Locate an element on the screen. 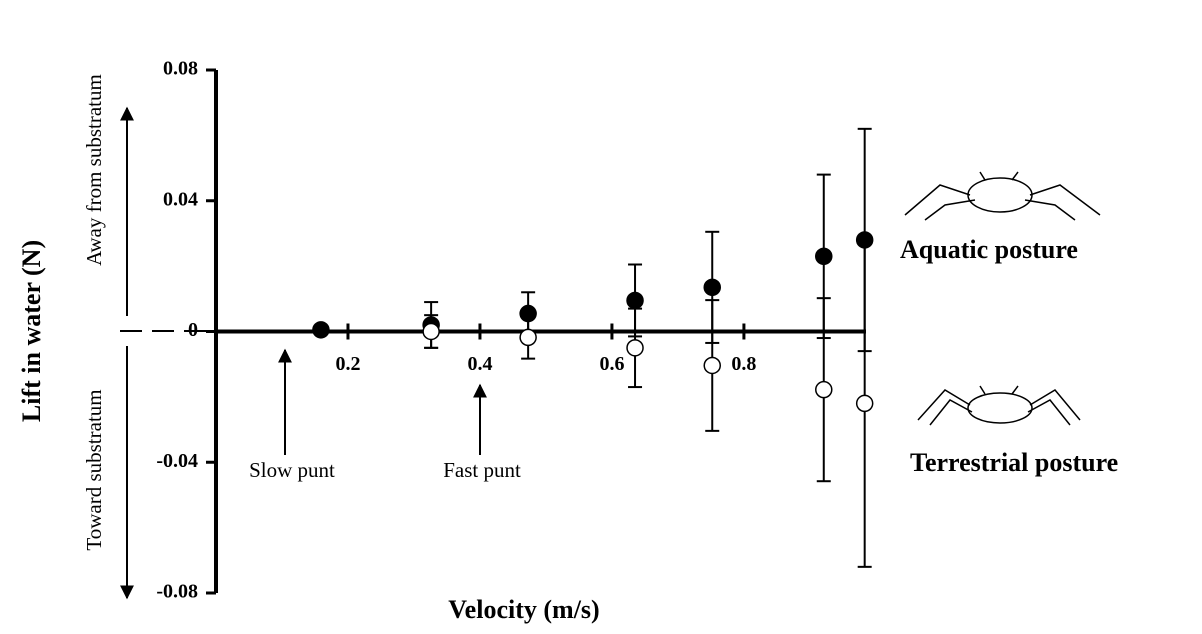  y-tick-label: -0.04 is located at coordinates (177, 461).